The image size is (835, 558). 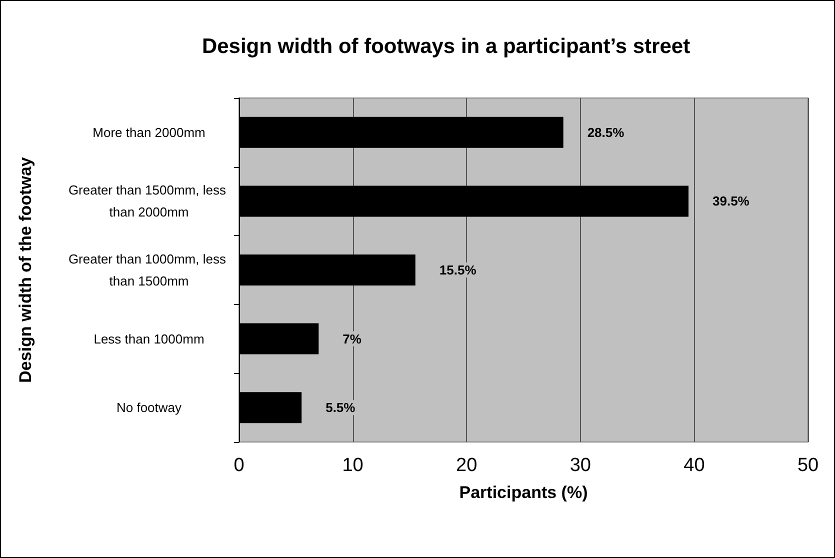 What do you see at coordinates (353, 465) in the screenshot?
I see `x-tick-label: 10` at bounding box center [353, 465].